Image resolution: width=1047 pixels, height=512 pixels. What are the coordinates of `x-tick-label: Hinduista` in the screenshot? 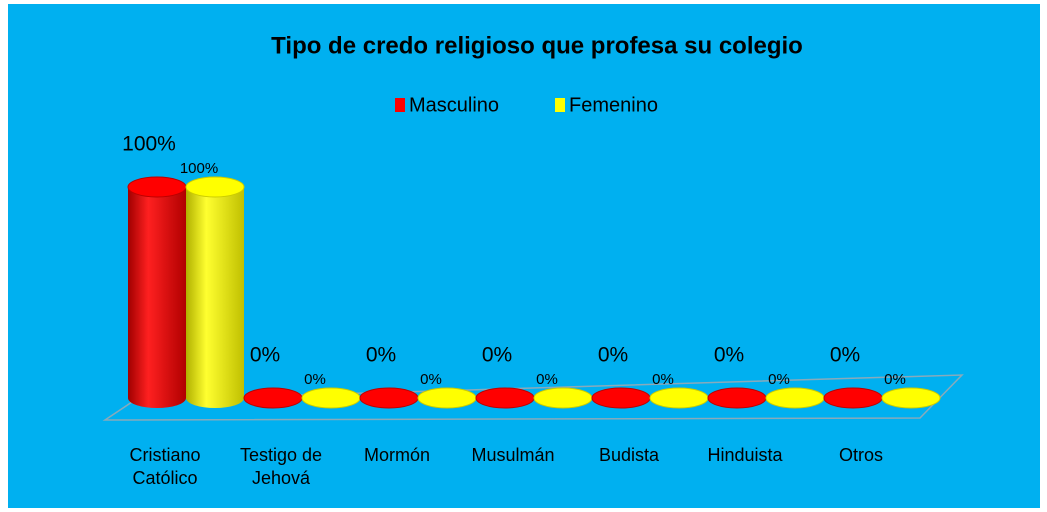 It's located at (745, 455).